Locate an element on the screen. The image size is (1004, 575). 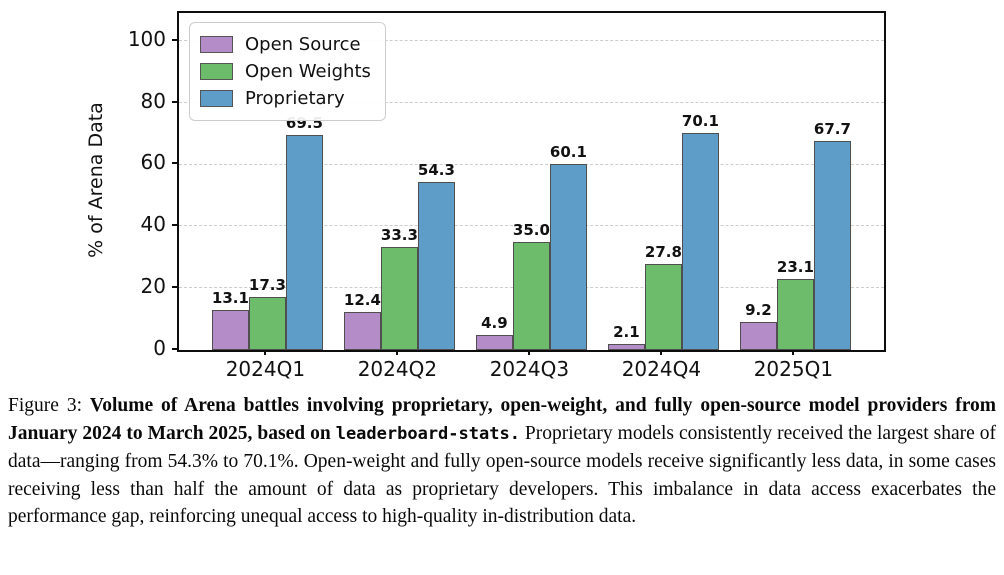
x-tick-label: 2024Q4 is located at coordinates (661, 369).